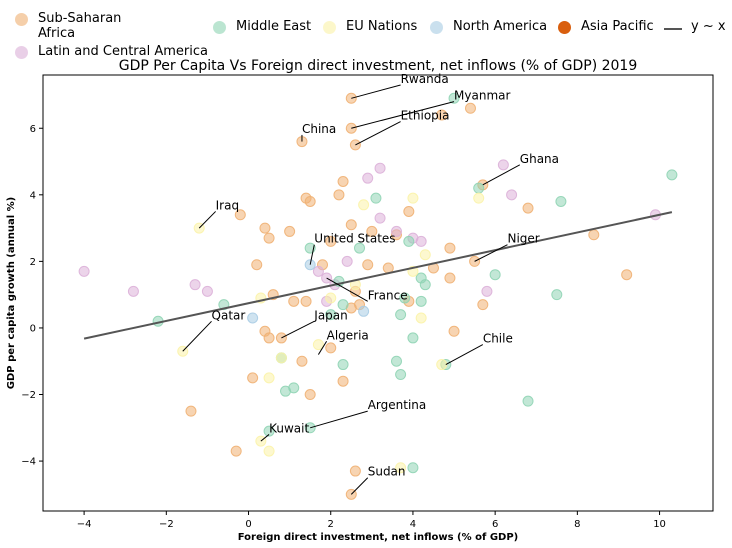 The height and width of the screenshot is (548, 732). What do you see at coordinates (498, 339) in the screenshot?
I see `annotation-label: Chile` at bounding box center [498, 339].